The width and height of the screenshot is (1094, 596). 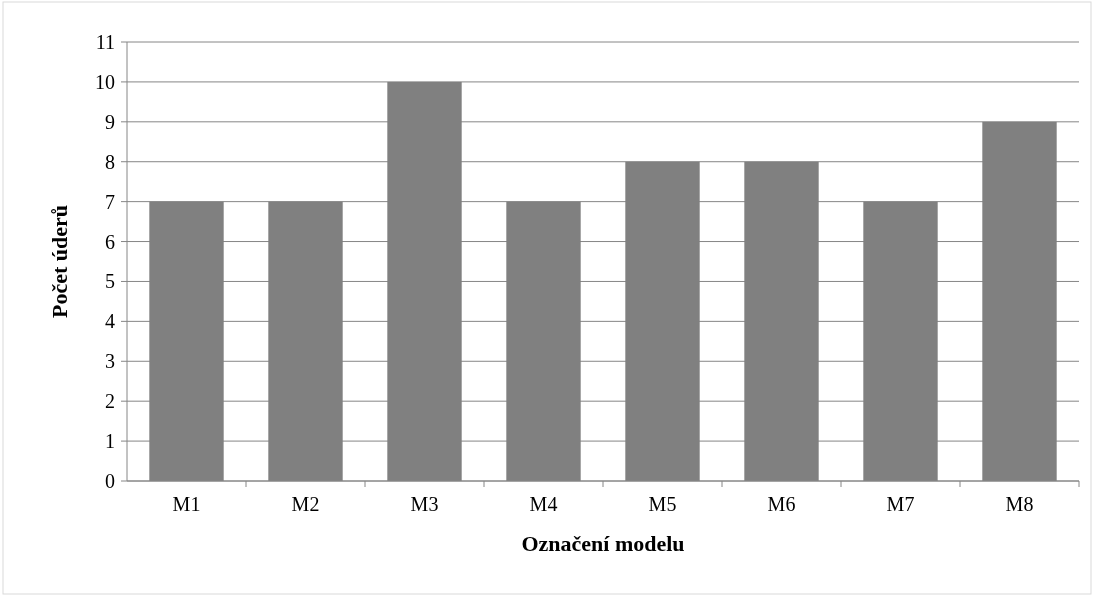 I want to click on x-tick-label: M2, so click(x=305, y=504).